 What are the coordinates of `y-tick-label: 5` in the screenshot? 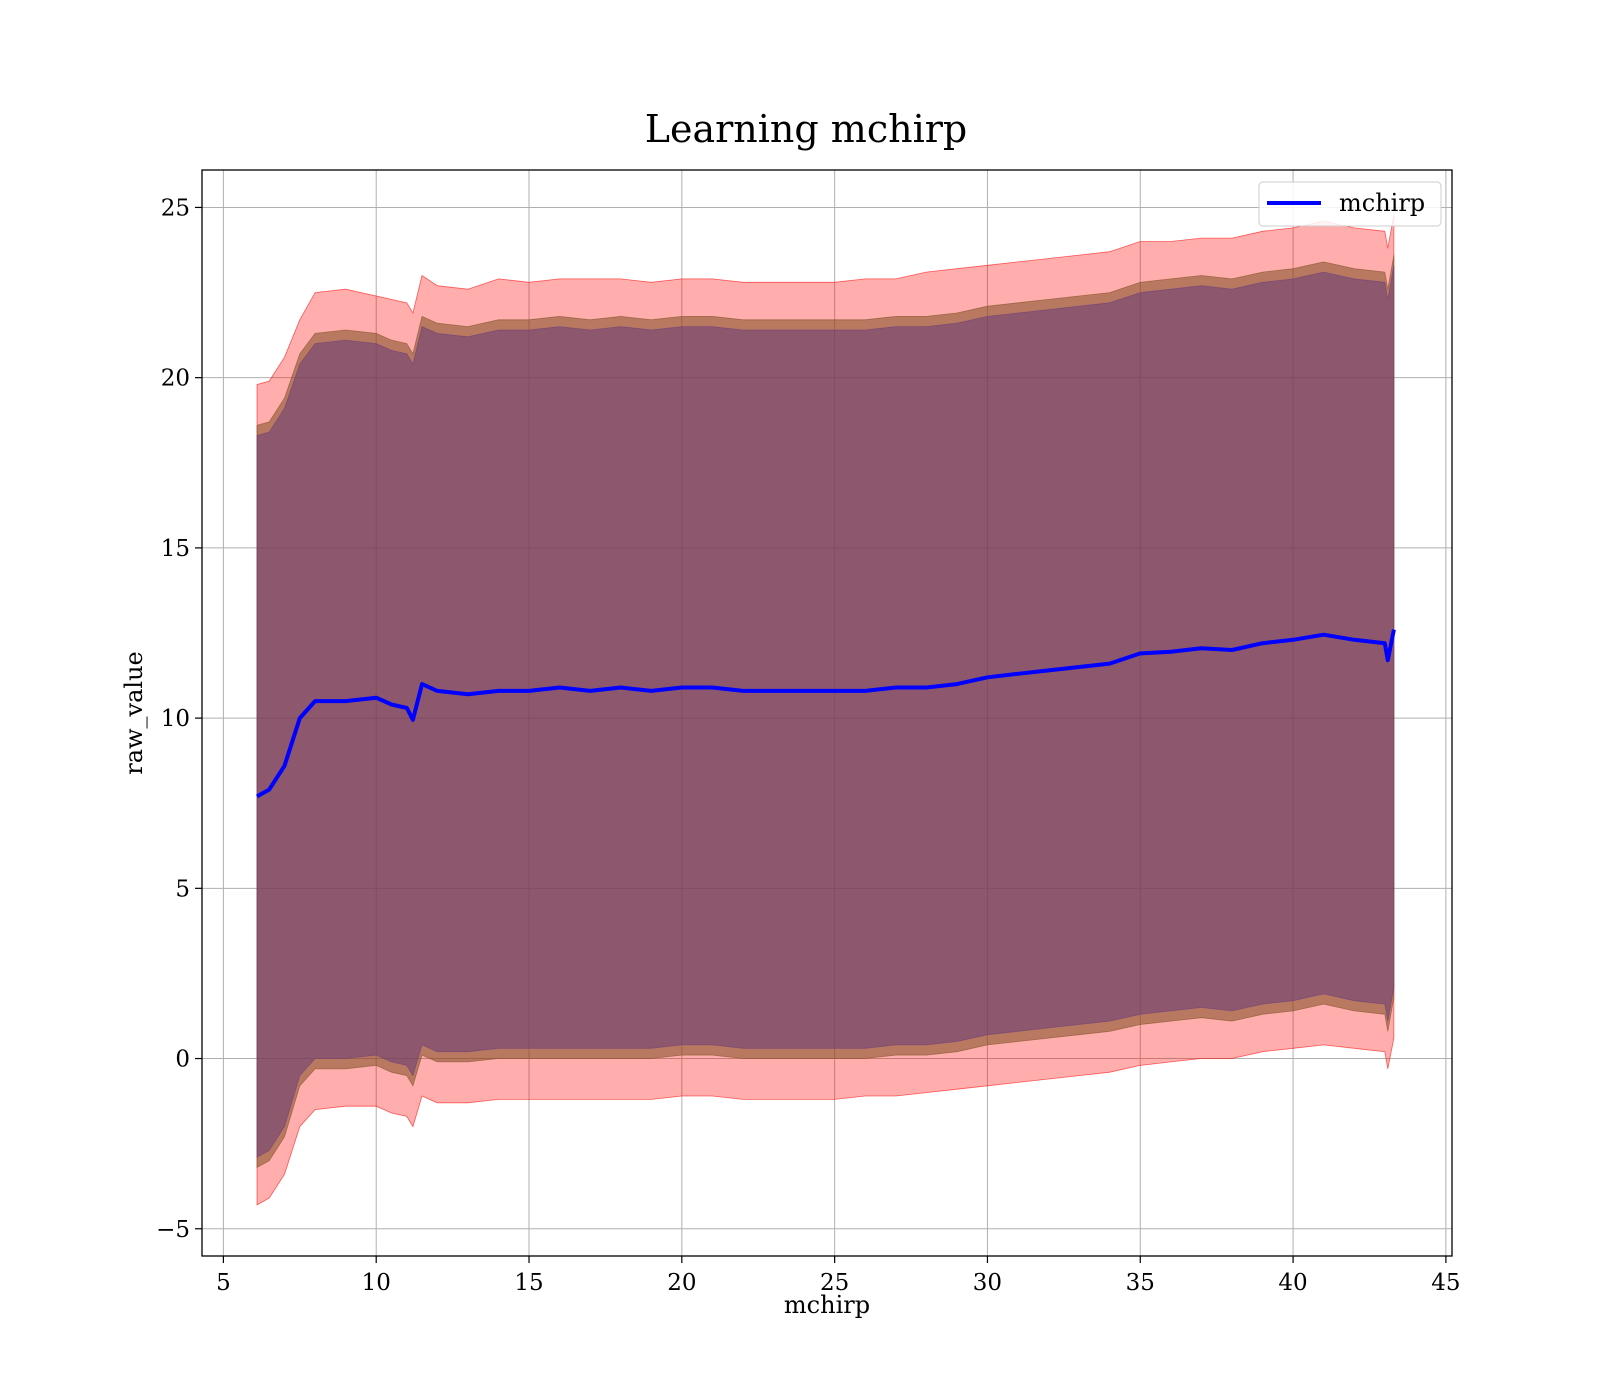 It's located at (182, 889).